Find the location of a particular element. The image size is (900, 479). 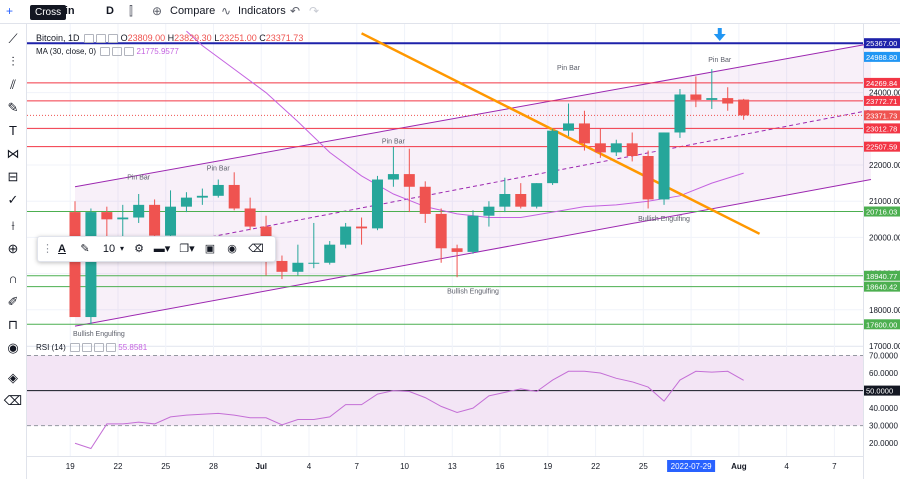

redo-icon: ↷ is located at coordinates (314, 11).